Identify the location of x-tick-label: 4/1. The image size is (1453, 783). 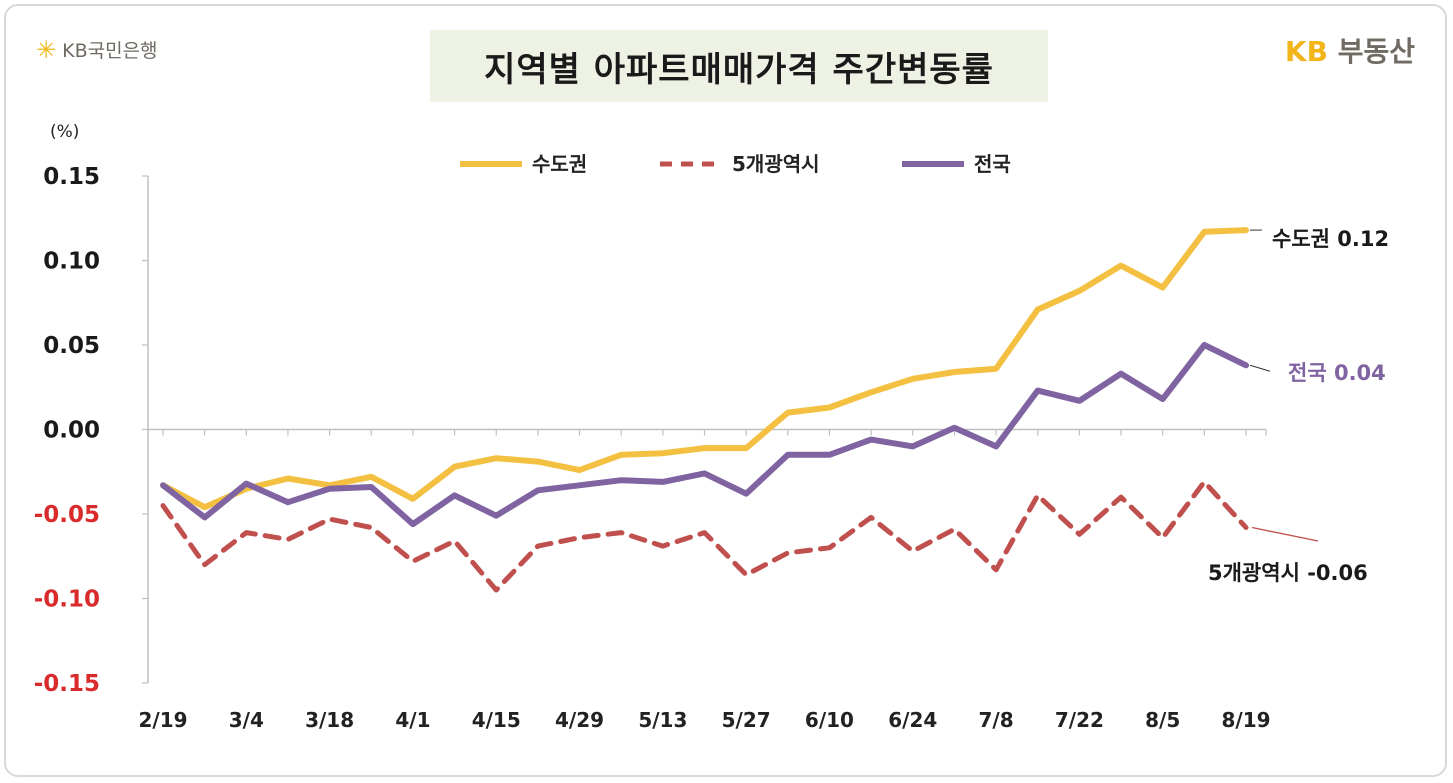
(412, 720).